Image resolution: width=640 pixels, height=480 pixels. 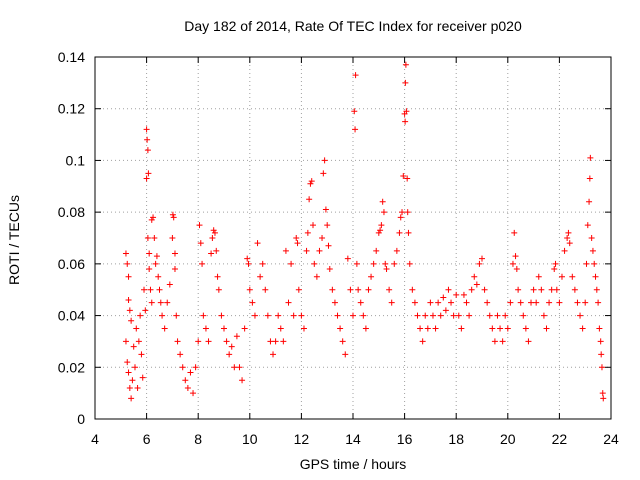 I want to click on x-tick-label: 4, so click(x=95, y=439).